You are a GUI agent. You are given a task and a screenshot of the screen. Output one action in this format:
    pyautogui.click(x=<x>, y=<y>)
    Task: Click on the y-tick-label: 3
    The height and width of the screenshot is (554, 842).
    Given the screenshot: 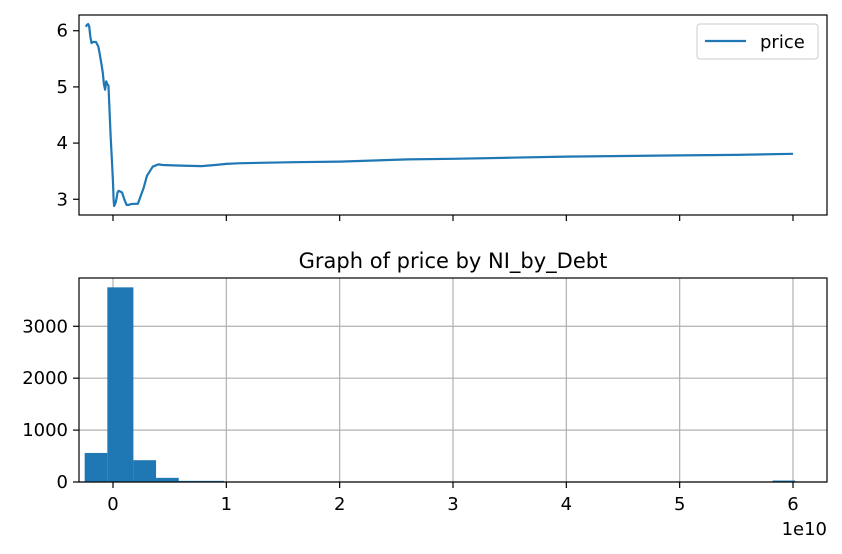 What is the action you would take?
    pyautogui.click(x=62, y=199)
    